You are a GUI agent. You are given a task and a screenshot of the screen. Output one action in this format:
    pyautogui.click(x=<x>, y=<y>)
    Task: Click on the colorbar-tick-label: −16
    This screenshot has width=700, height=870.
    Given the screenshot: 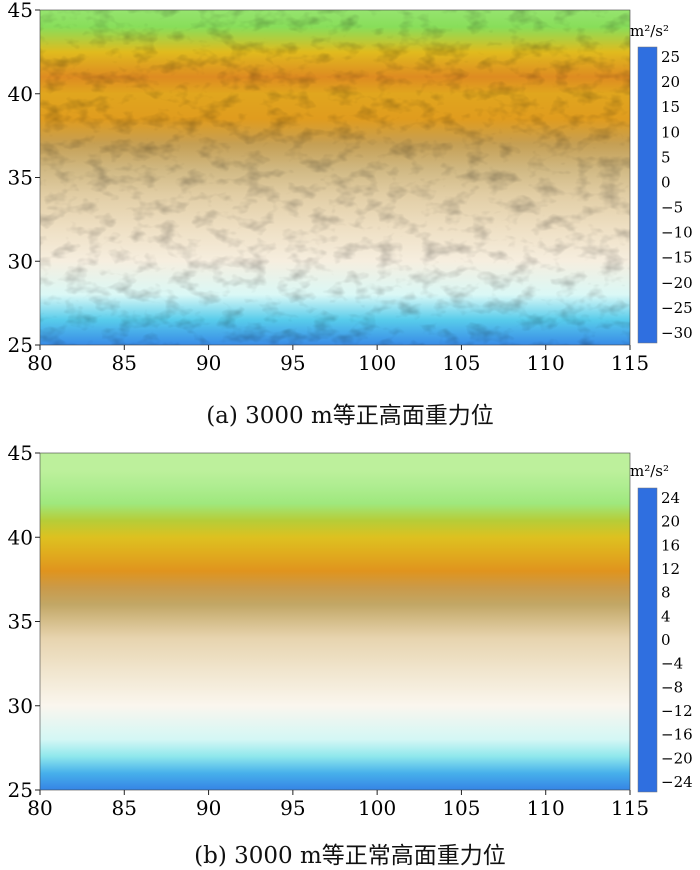 What is the action you would take?
    pyautogui.click(x=677, y=735)
    